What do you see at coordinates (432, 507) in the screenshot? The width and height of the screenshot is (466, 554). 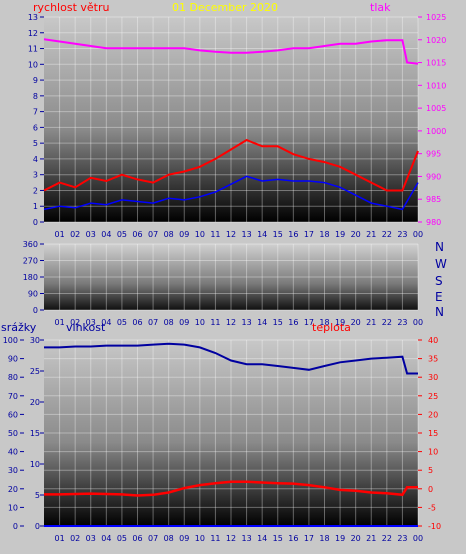 I see `temperature-y-tick-label: -5` at bounding box center [432, 507].